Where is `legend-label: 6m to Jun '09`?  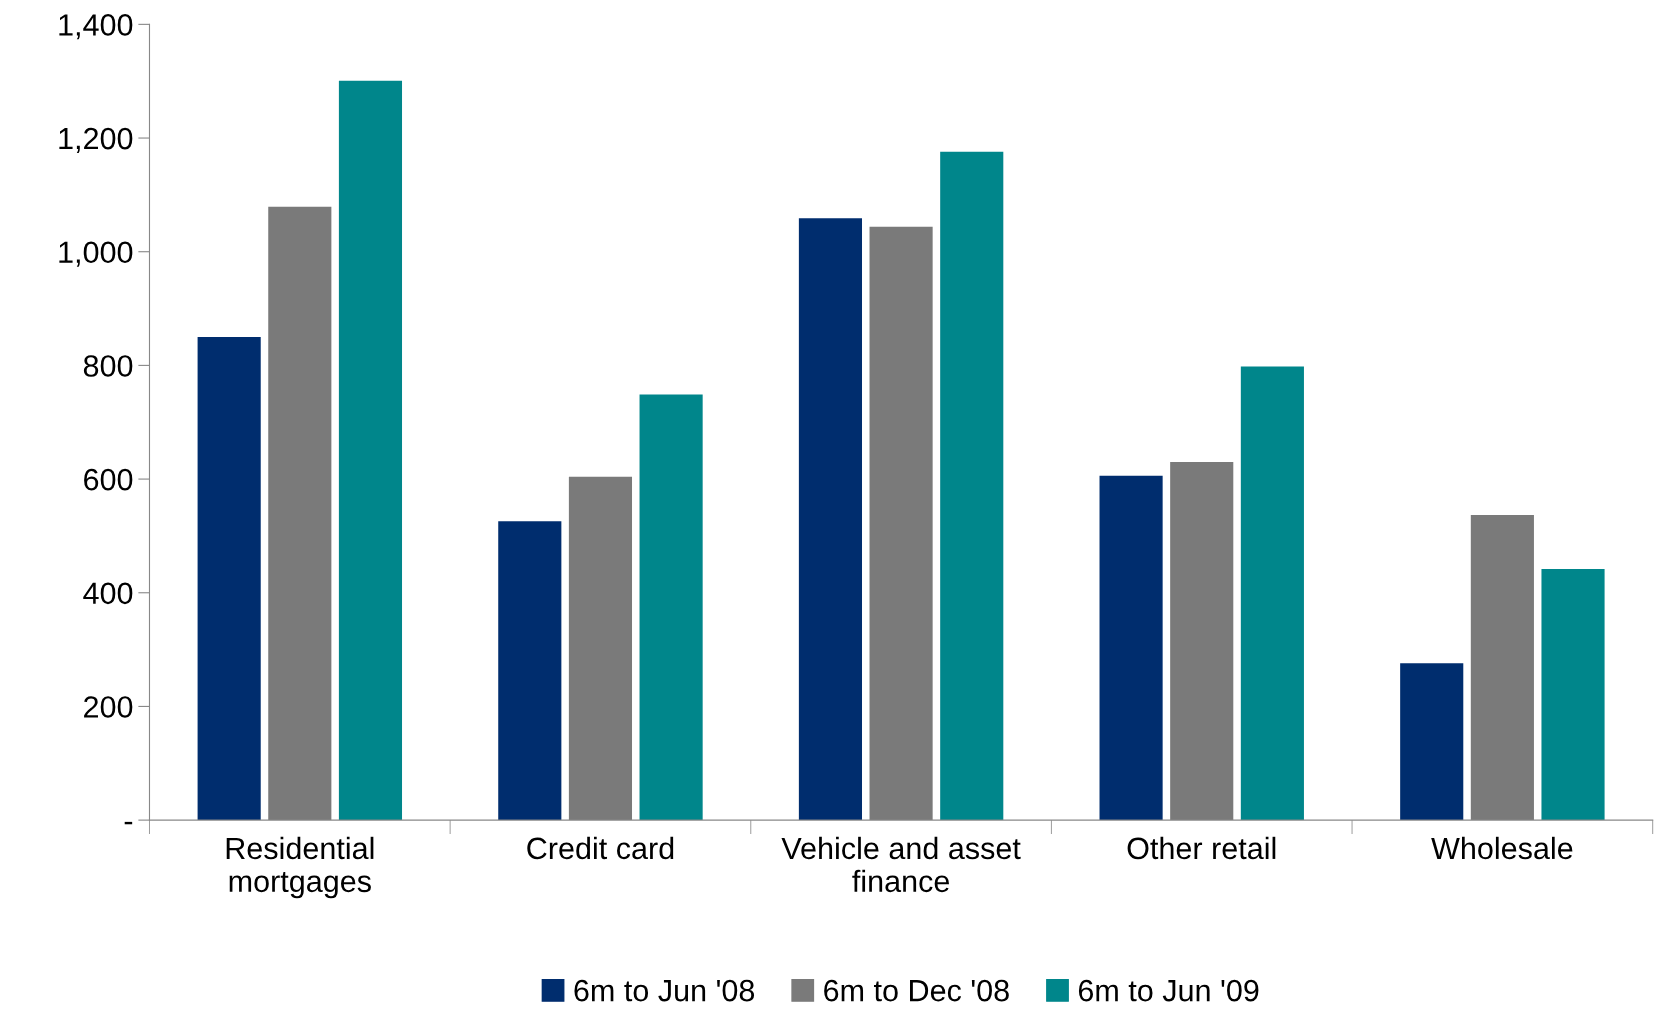 legend-label: 6m to Jun '09 is located at coordinates (1168, 990).